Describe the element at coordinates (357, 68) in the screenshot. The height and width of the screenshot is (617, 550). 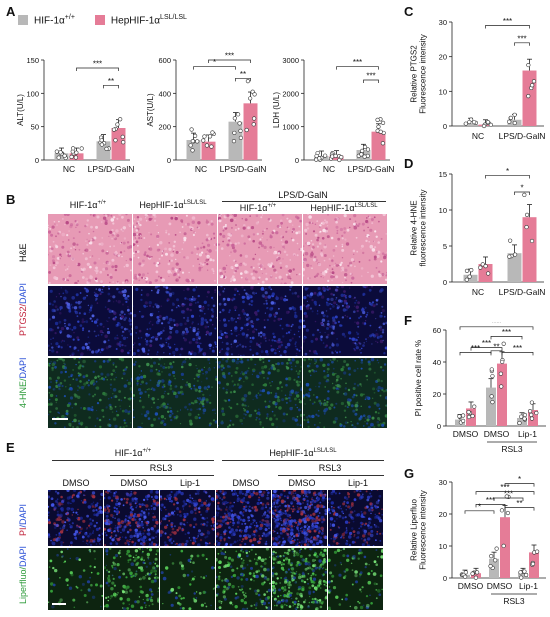
I see `significance-bracket` at that location.